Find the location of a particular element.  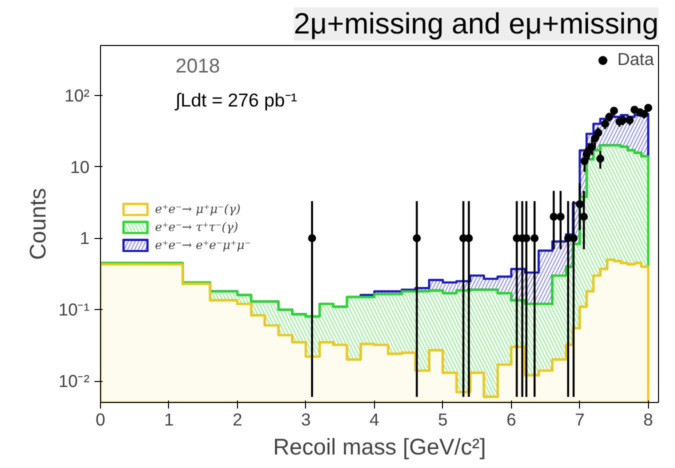

x-tick-label: 8 is located at coordinates (648, 420).